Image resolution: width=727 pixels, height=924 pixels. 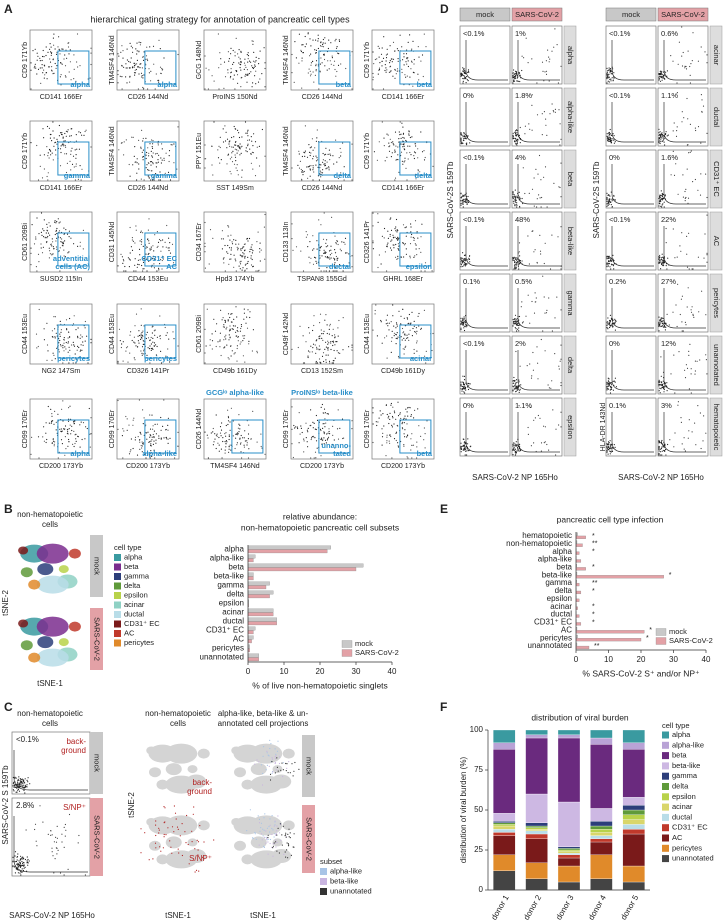 What do you see at coordinates (52, 915) in the screenshot?
I see `axis-label: SARS-CoV-2 NP 165Ho` at bounding box center [52, 915].